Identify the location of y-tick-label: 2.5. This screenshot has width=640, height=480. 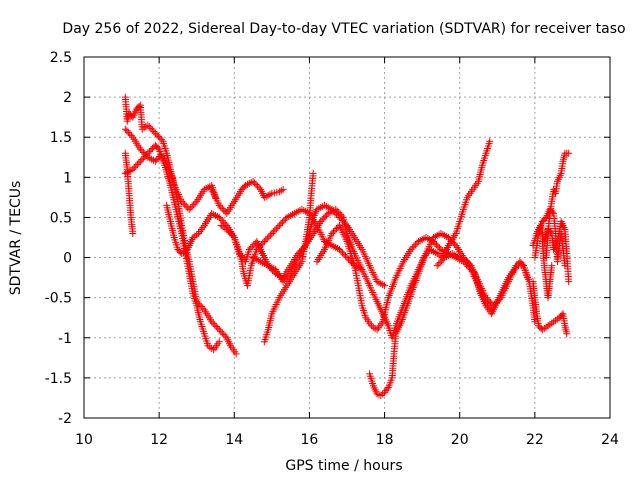
(61, 58).